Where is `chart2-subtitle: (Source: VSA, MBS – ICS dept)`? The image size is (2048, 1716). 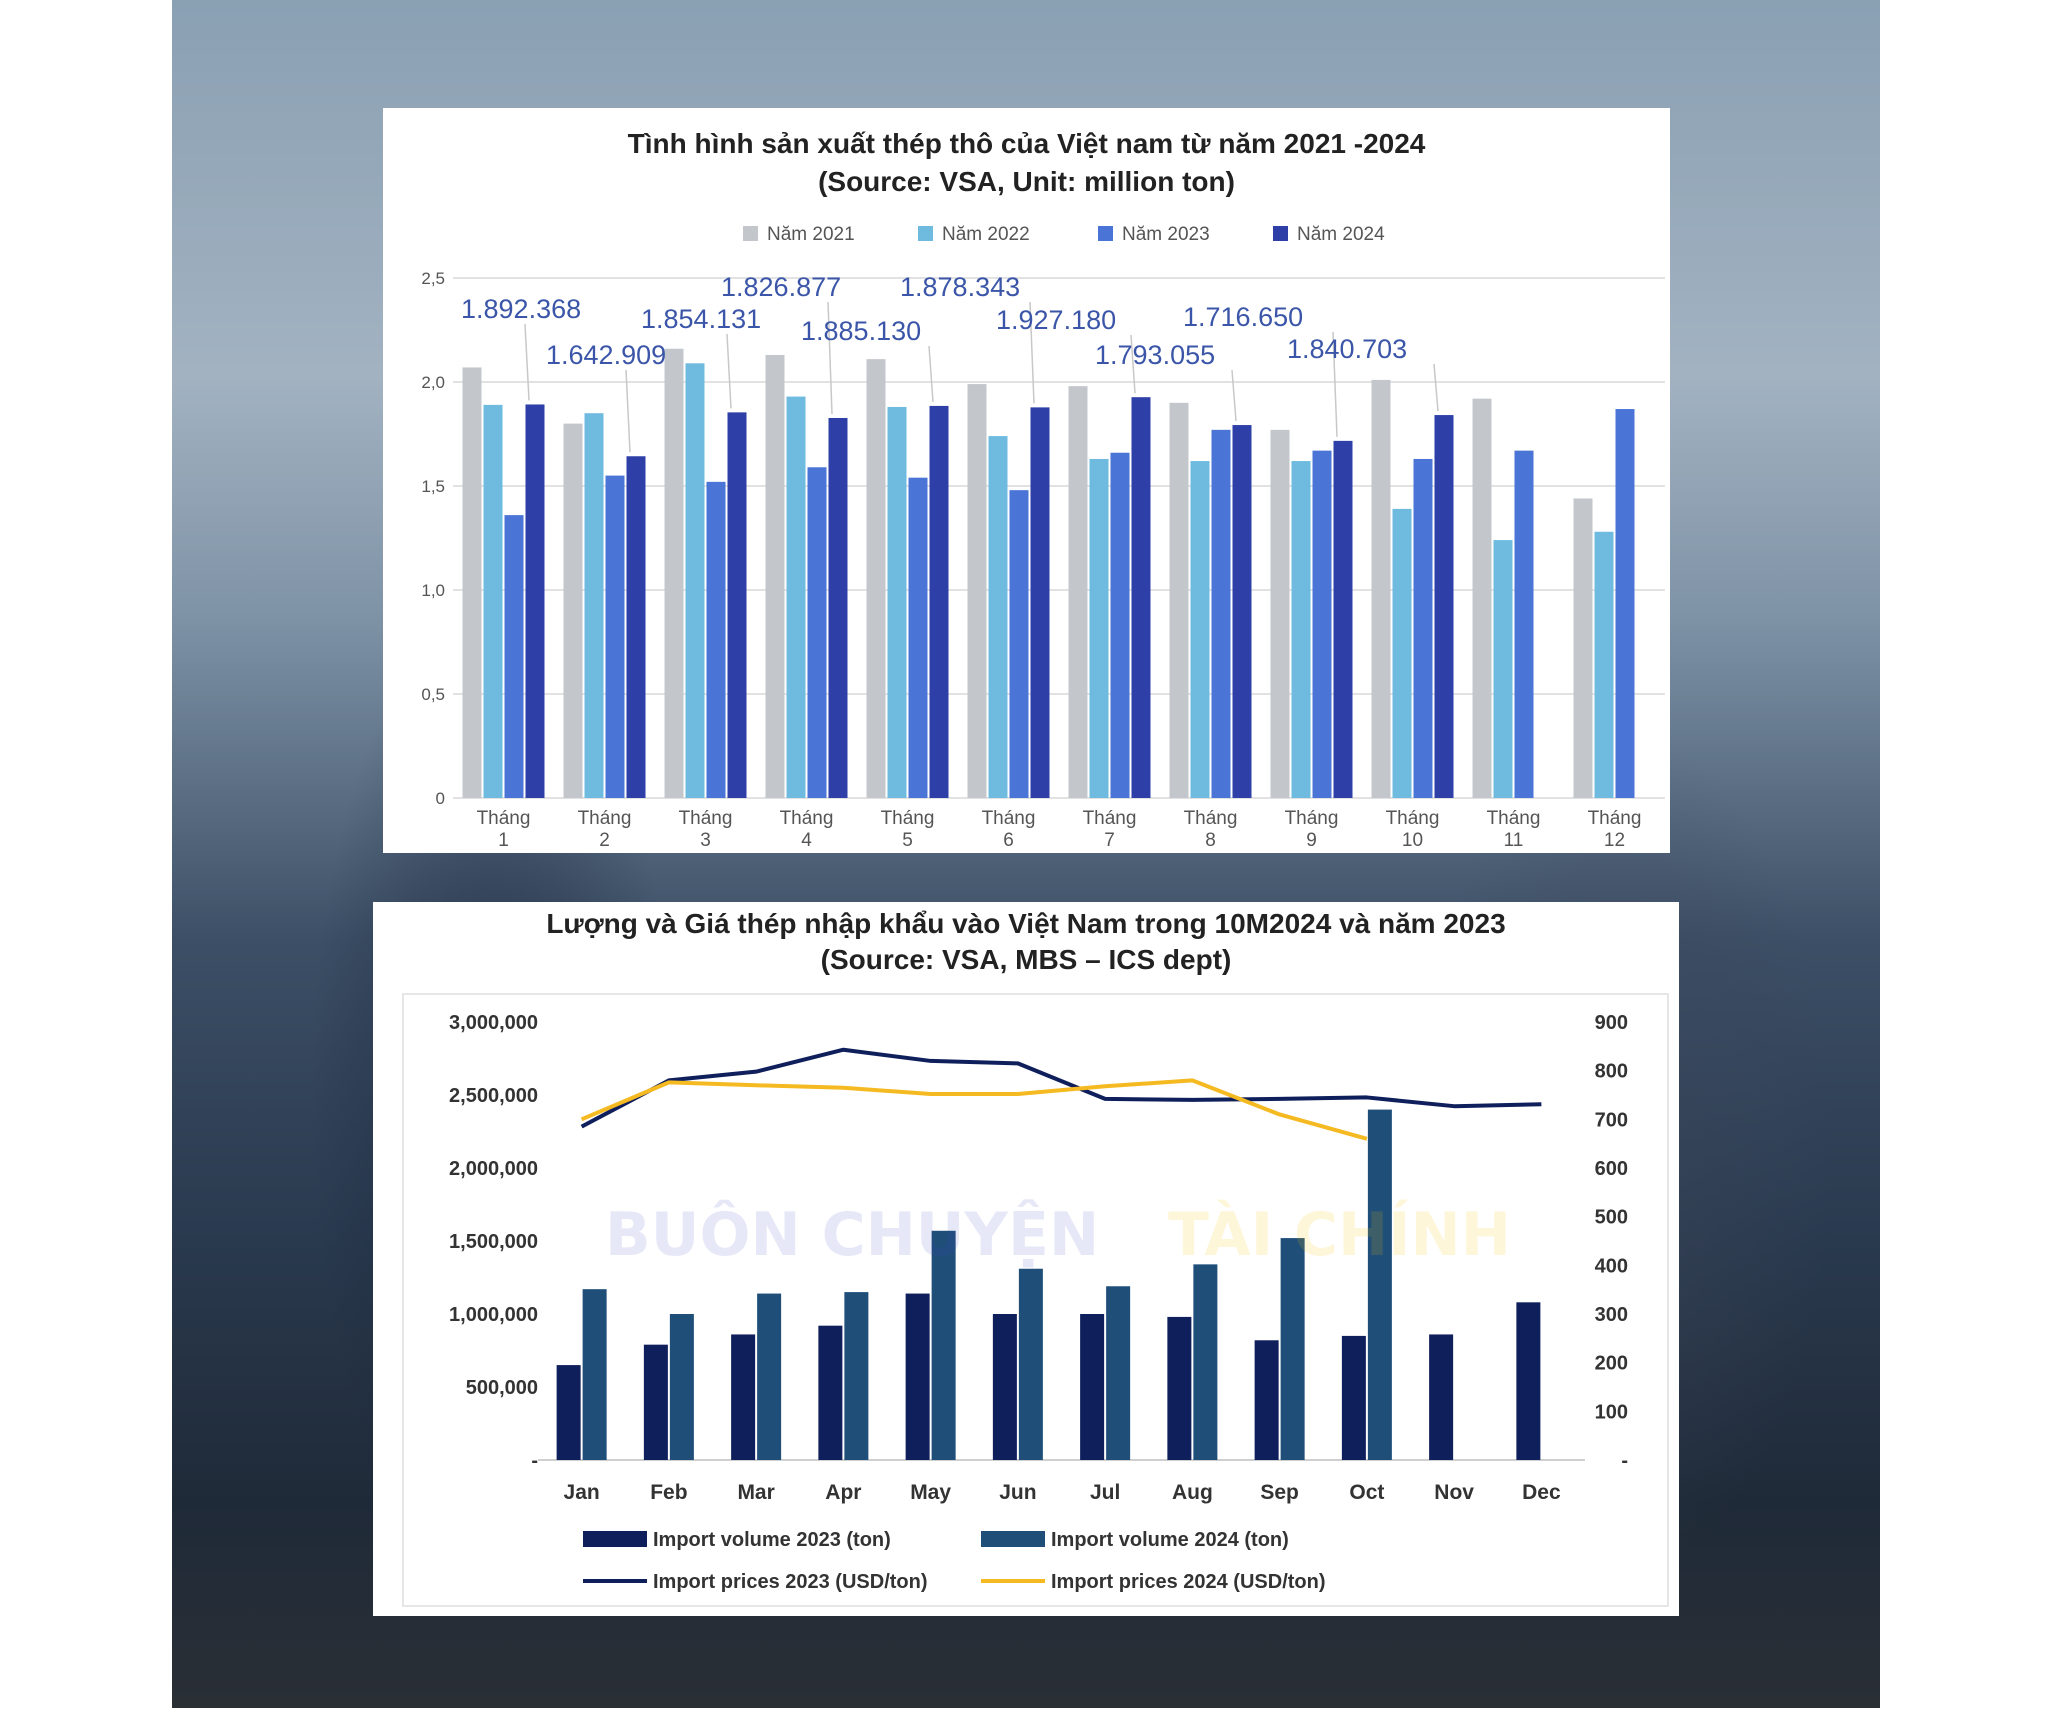
chart2-subtitle: (Source: VSA, MBS – ICS dept) is located at coordinates (1026, 959).